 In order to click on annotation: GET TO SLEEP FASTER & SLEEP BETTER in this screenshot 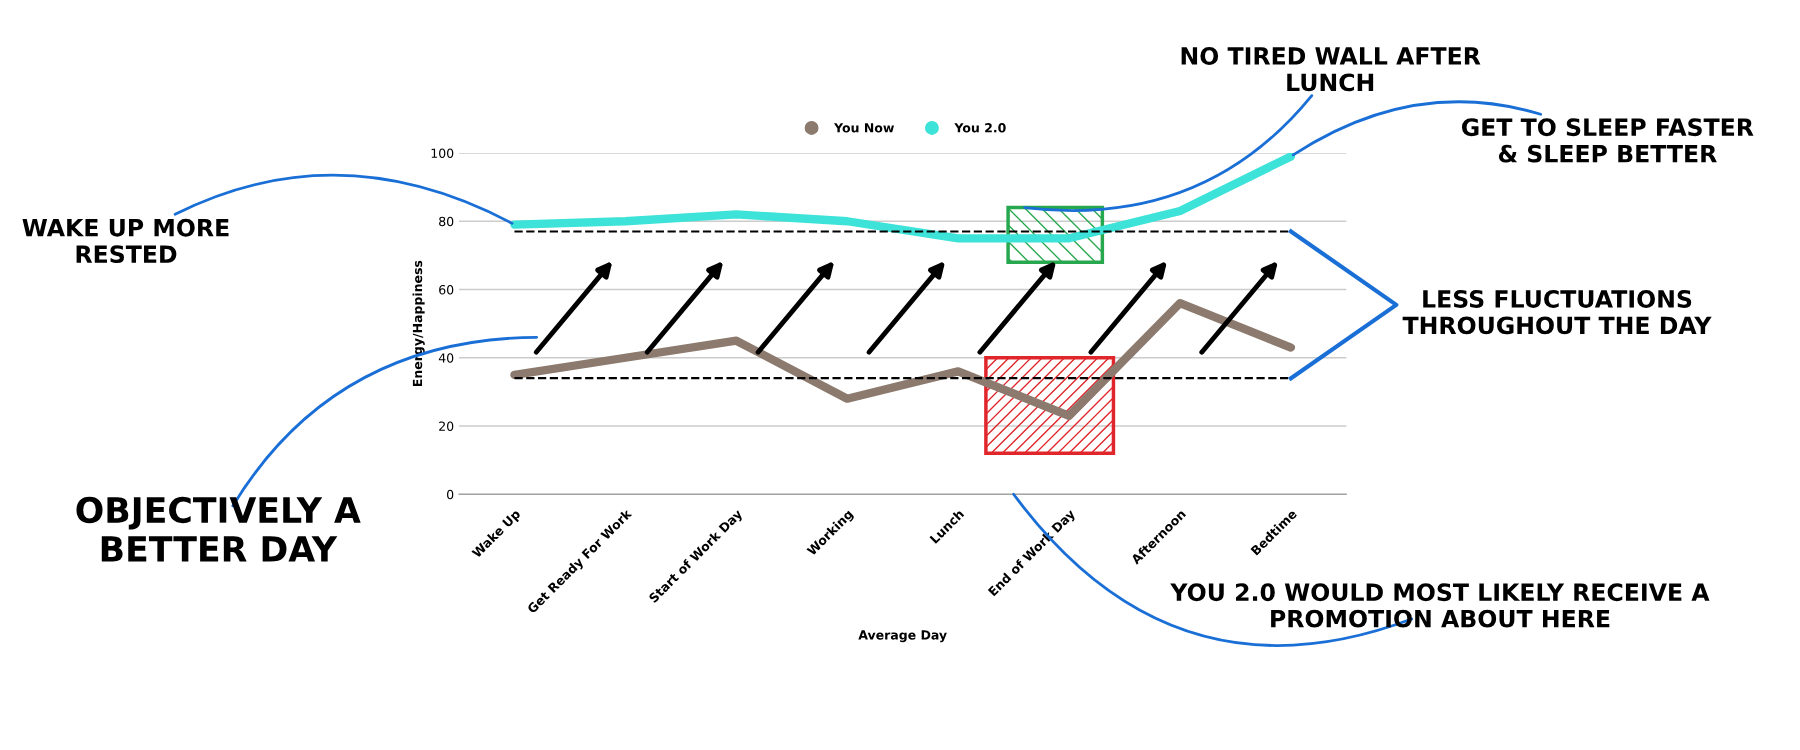, I will do `click(1607, 140)`.